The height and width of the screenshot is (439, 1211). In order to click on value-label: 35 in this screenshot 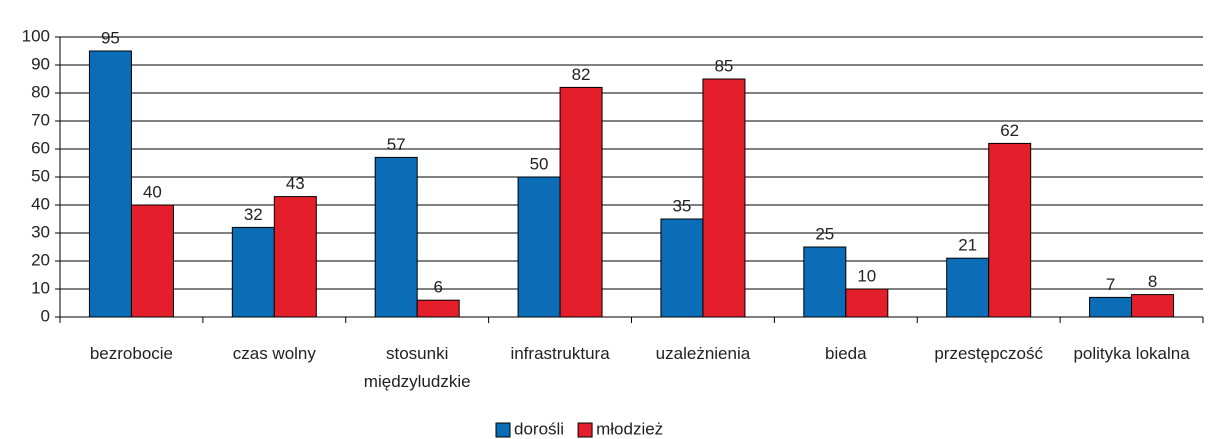, I will do `click(681, 205)`.